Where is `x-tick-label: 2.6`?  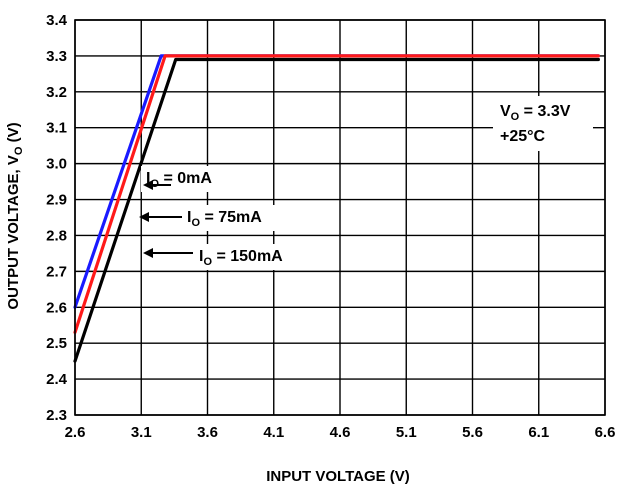 x-tick-label: 2.6 is located at coordinates (75, 432).